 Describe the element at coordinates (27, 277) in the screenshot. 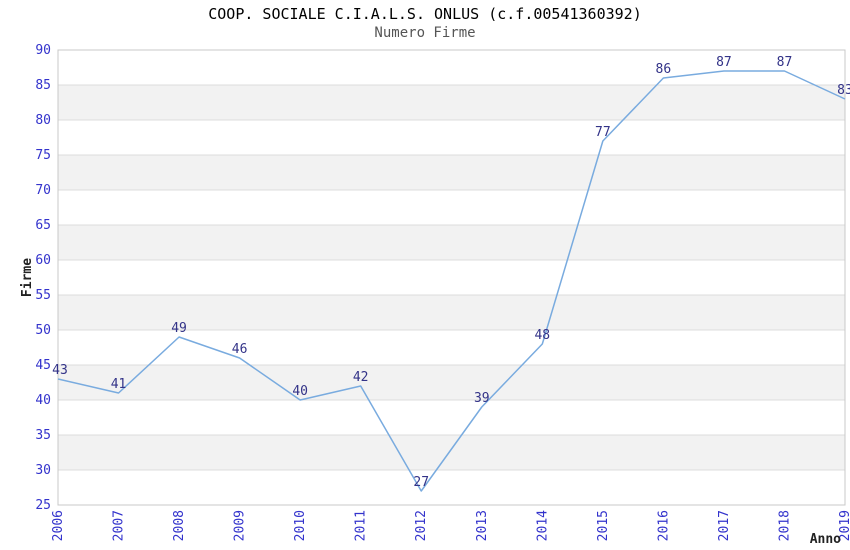

I see `y-axis-title: Firme` at that location.